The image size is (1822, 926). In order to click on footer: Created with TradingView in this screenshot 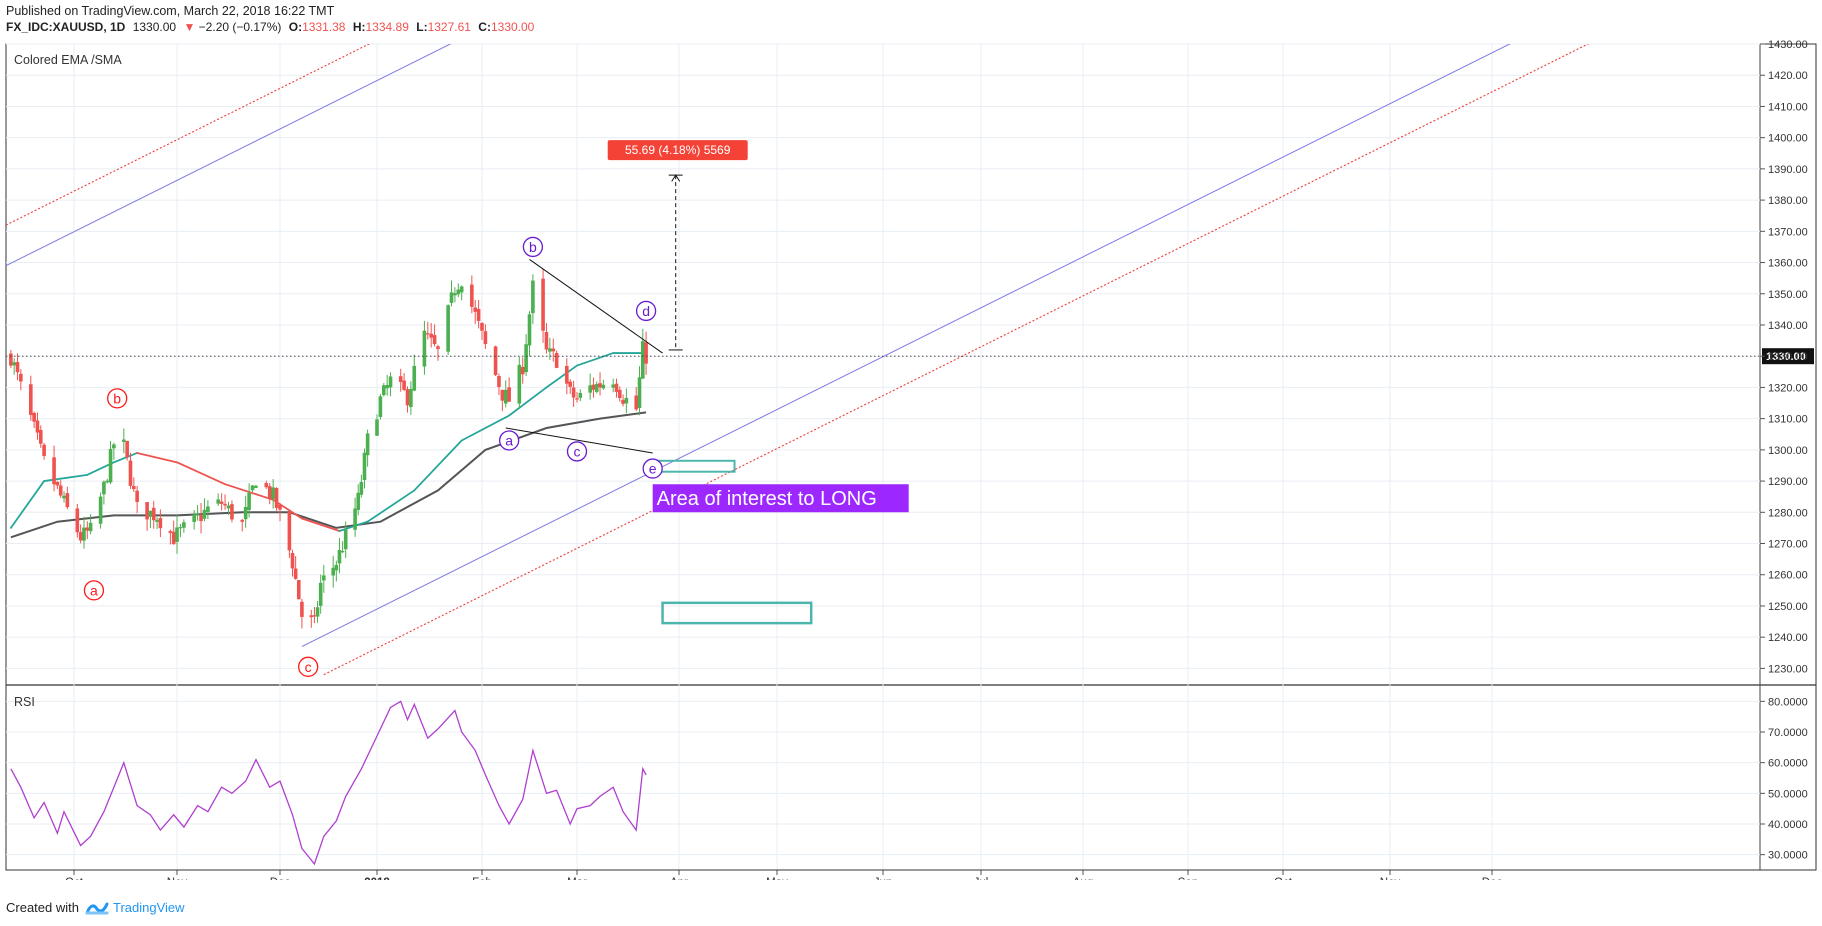, I will do `click(95, 907)`.